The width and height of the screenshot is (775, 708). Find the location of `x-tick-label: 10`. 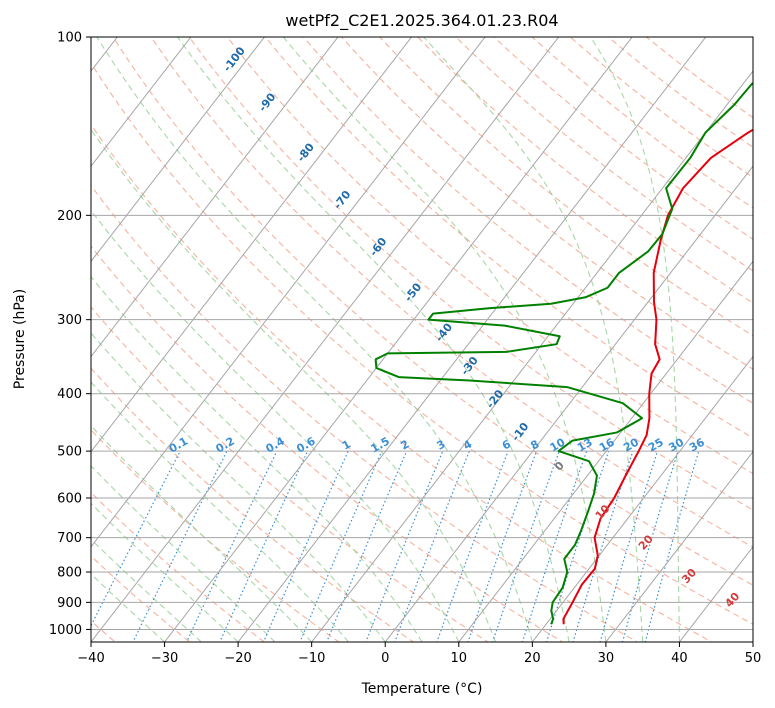

x-tick-label: 10 is located at coordinates (459, 658).